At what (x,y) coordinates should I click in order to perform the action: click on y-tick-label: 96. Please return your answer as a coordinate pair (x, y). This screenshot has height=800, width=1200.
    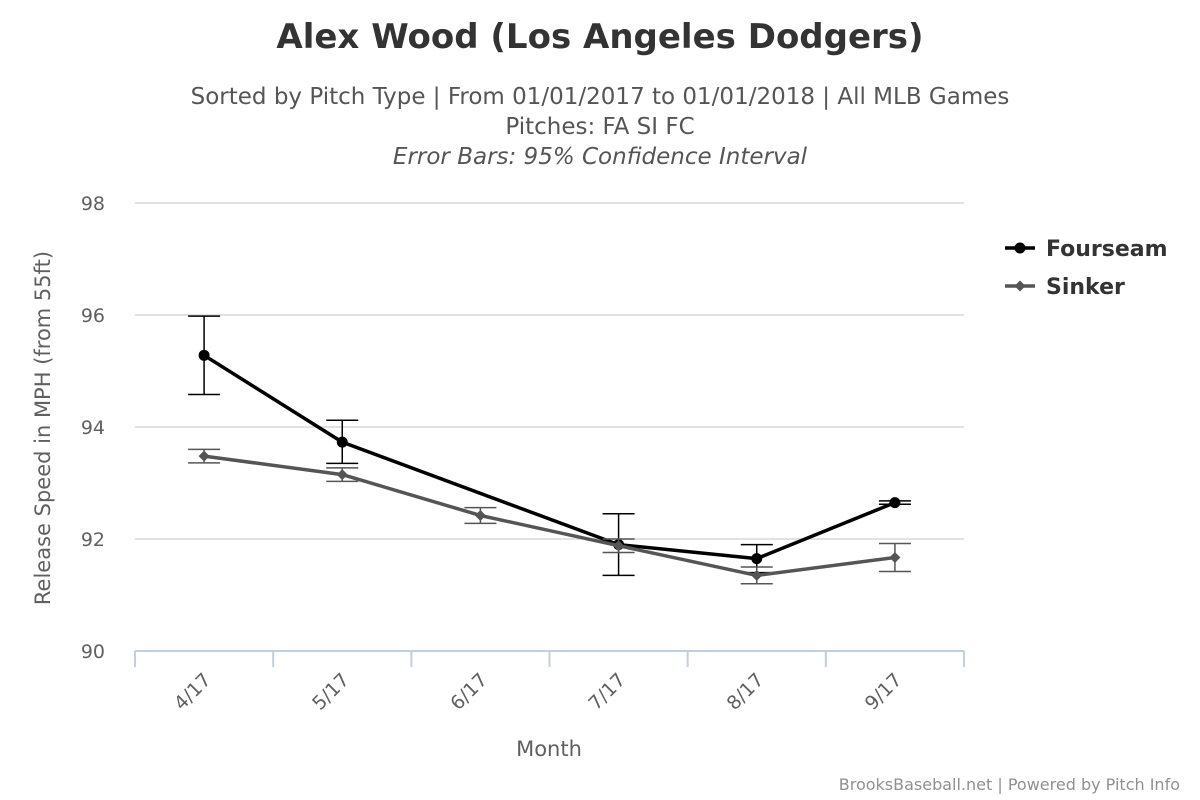
    Looking at the image, I should click on (93, 316).